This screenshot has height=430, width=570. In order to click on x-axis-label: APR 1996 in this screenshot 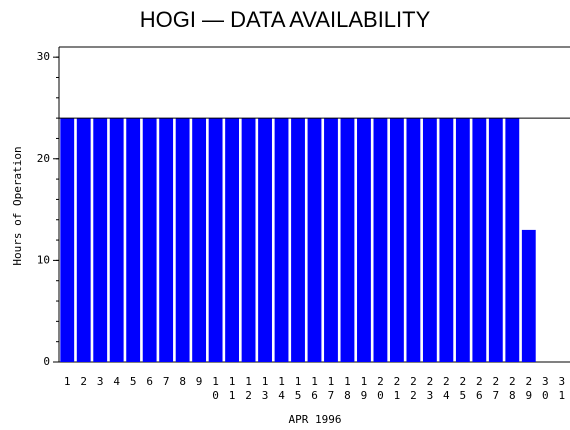, I will do `click(315, 419)`.